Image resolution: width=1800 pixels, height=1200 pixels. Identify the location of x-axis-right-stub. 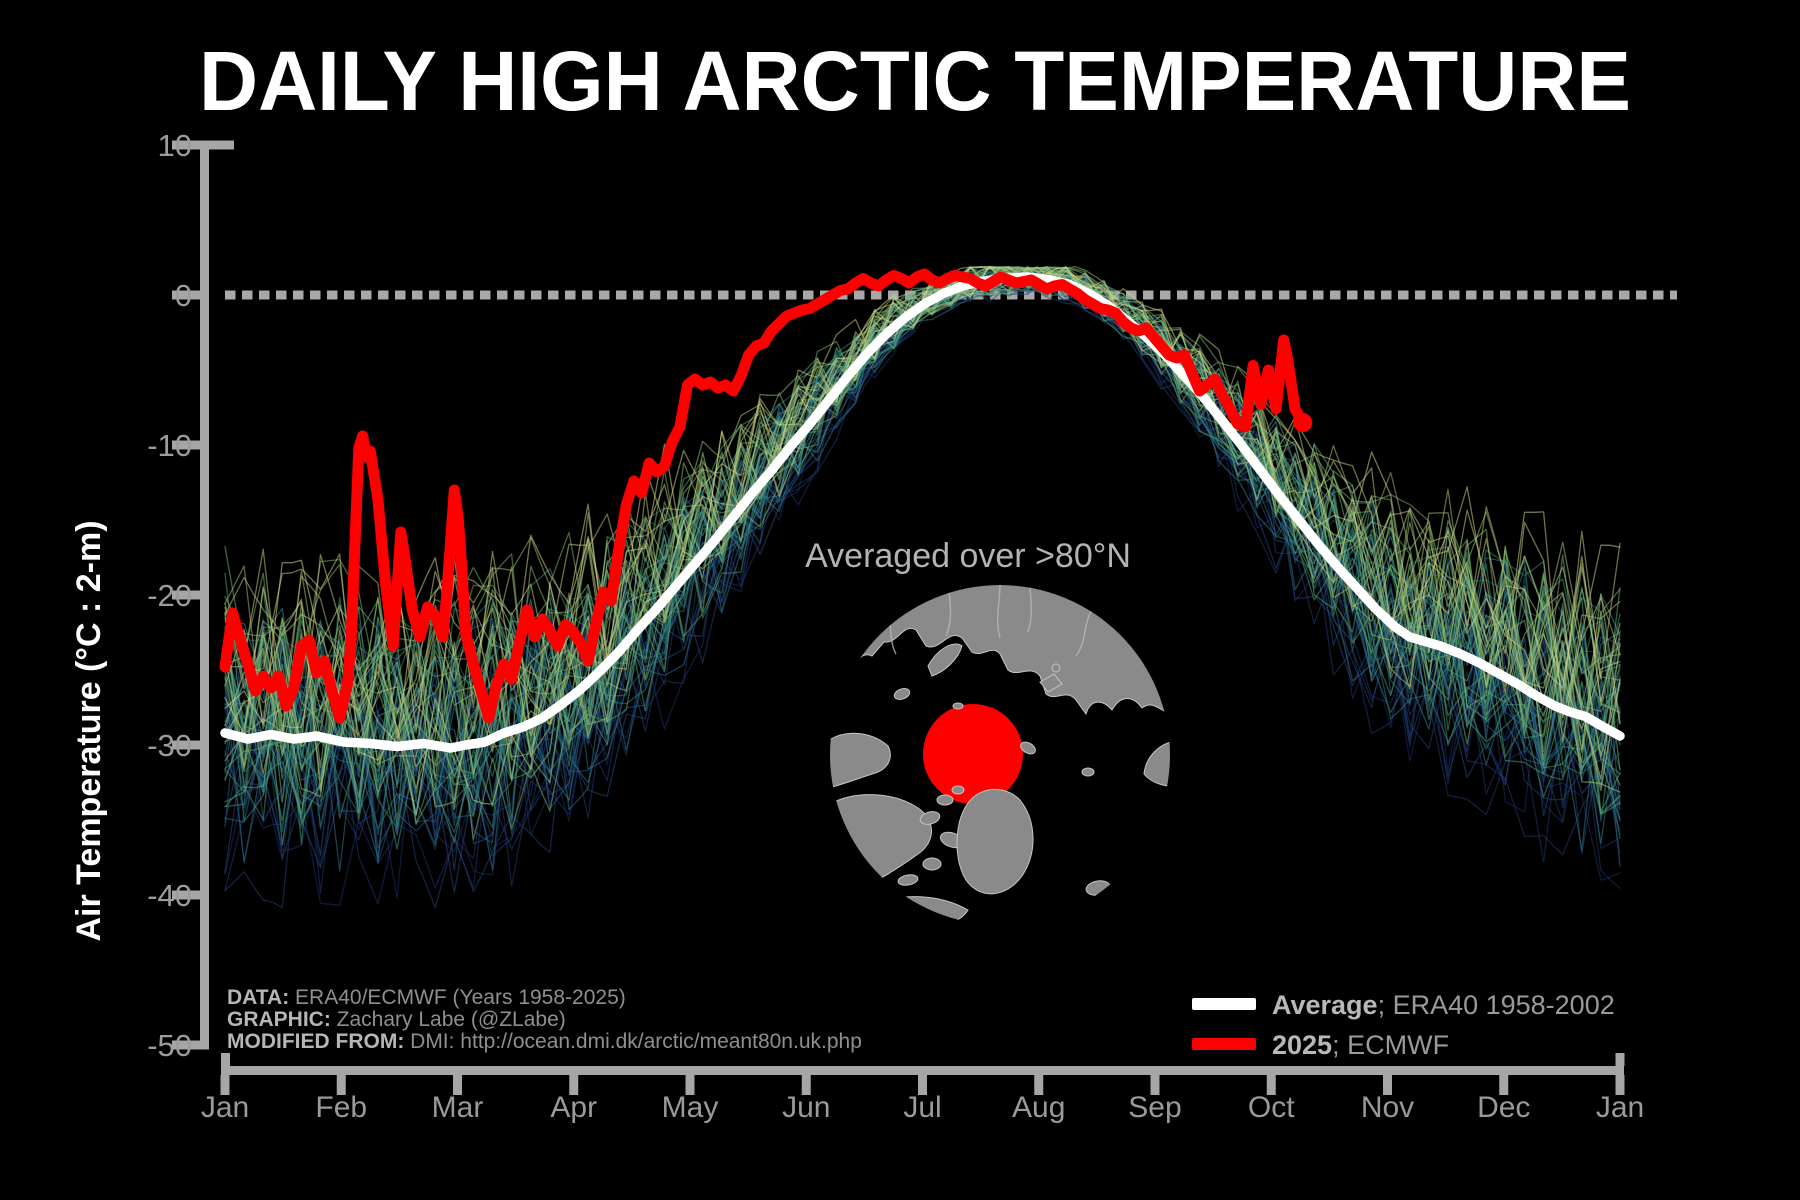
(1620, 1059).